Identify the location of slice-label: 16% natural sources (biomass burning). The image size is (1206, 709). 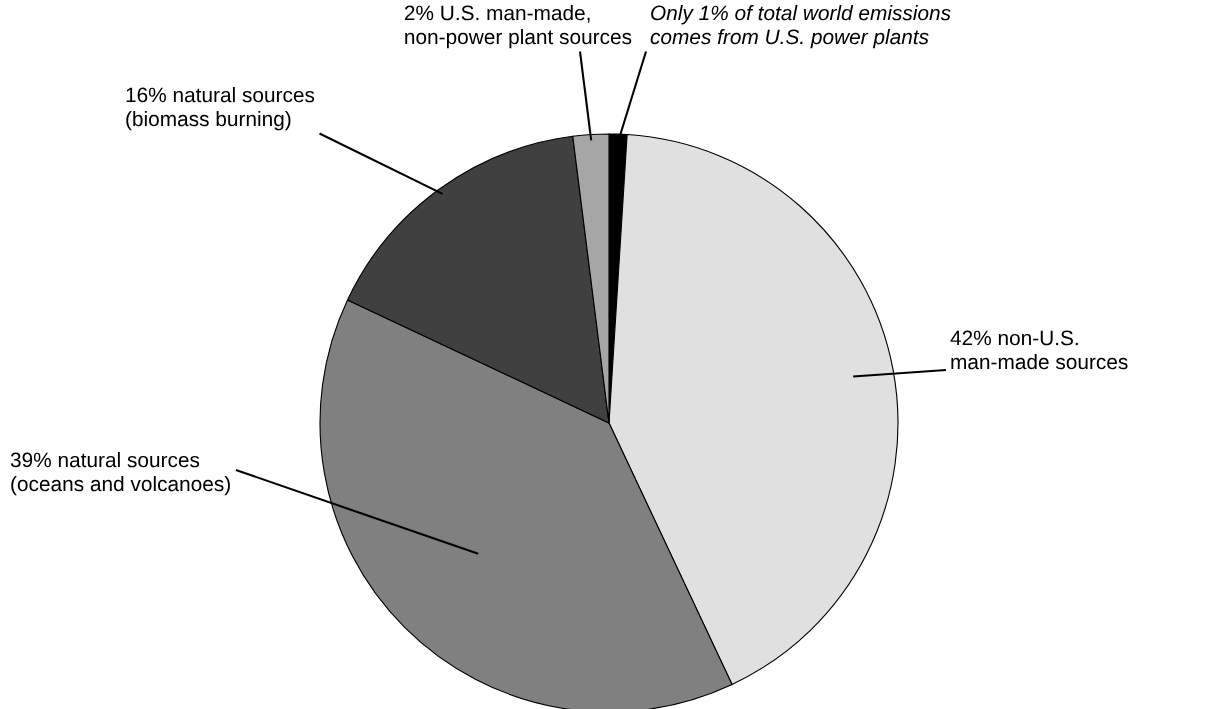
(220, 109).